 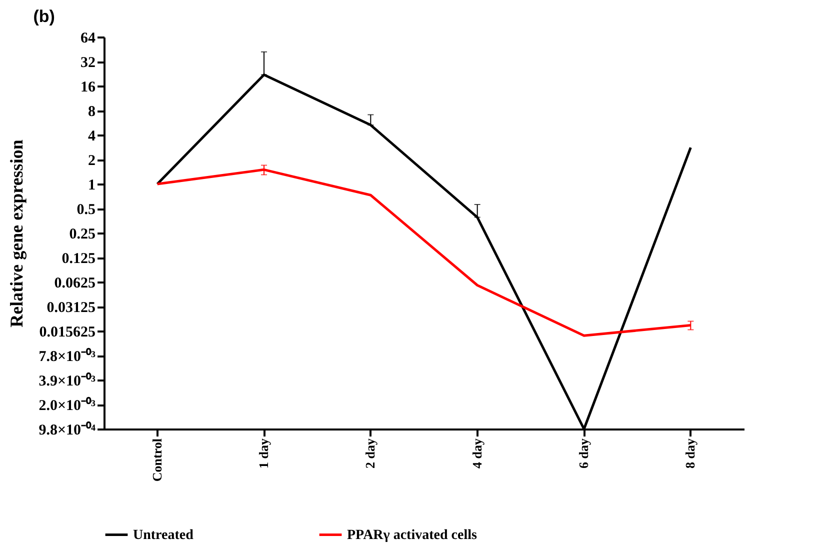 I want to click on y-tick-label: 4, so click(x=92, y=136).